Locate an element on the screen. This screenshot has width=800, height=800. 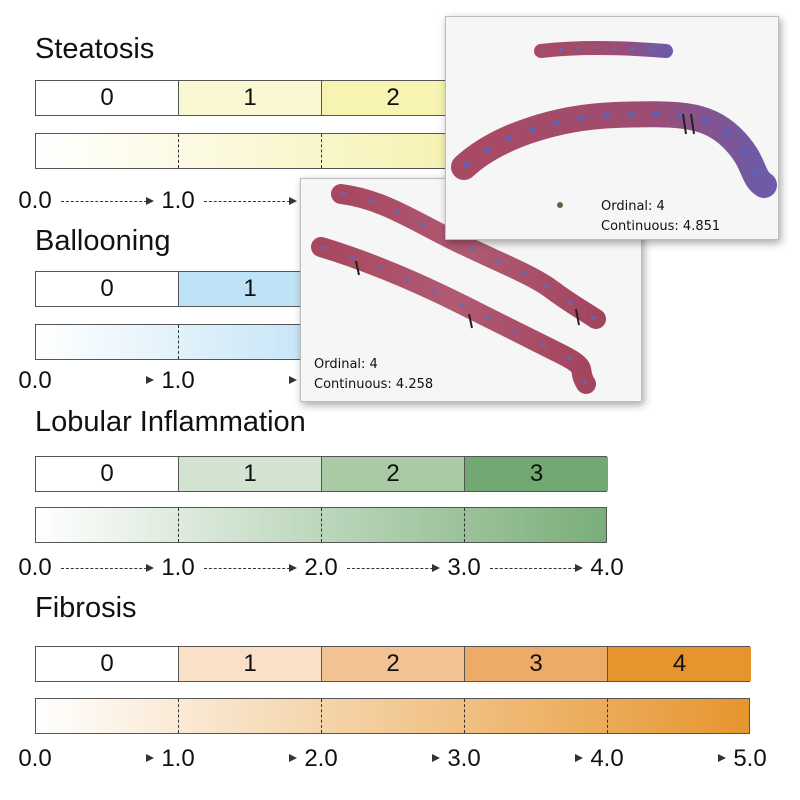
fibrosis-tick-label: 2.0 is located at coordinates (321, 758).